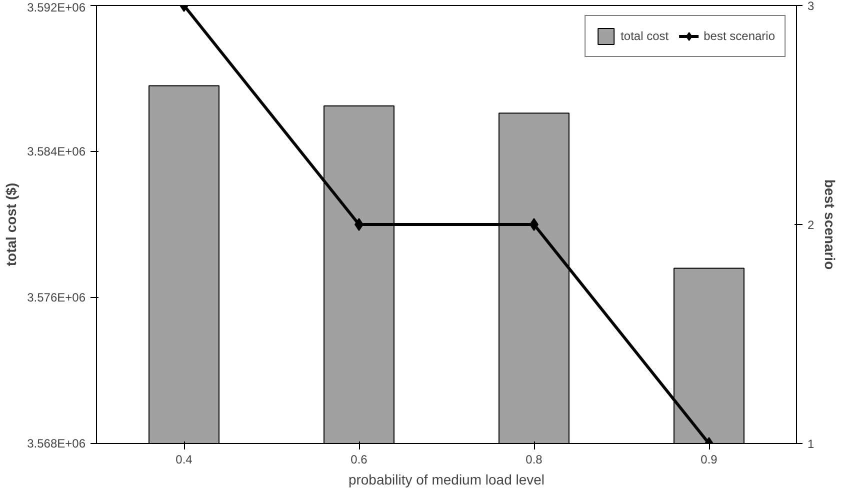  What do you see at coordinates (739, 36) in the screenshot?
I see `legend-label: best scenario` at bounding box center [739, 36].